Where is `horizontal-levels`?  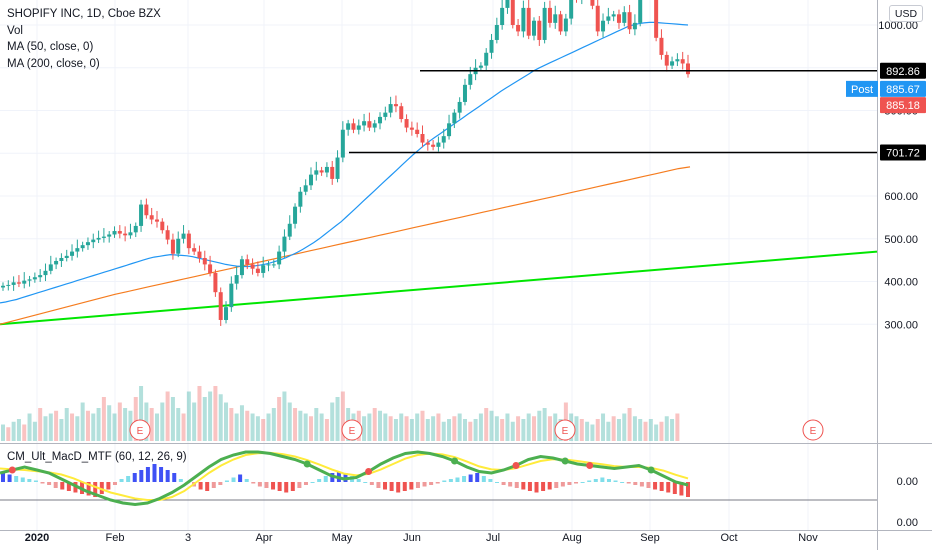
horizontal-levels is located at coordinates (613, 112).